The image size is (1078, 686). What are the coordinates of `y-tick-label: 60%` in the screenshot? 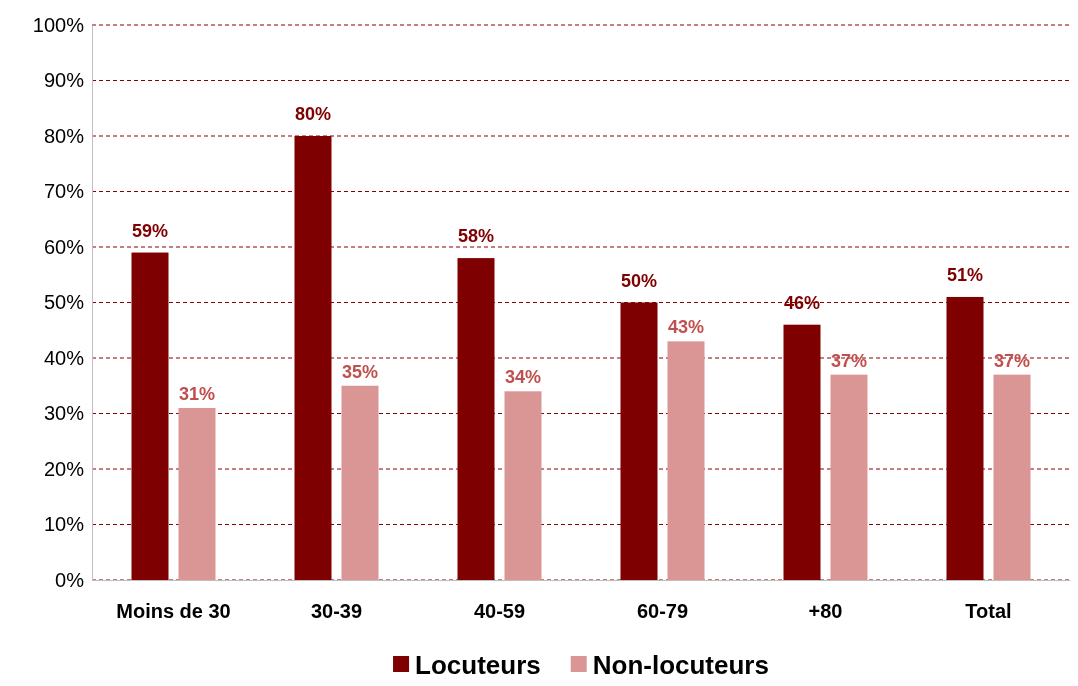 It's located at (64, 246).